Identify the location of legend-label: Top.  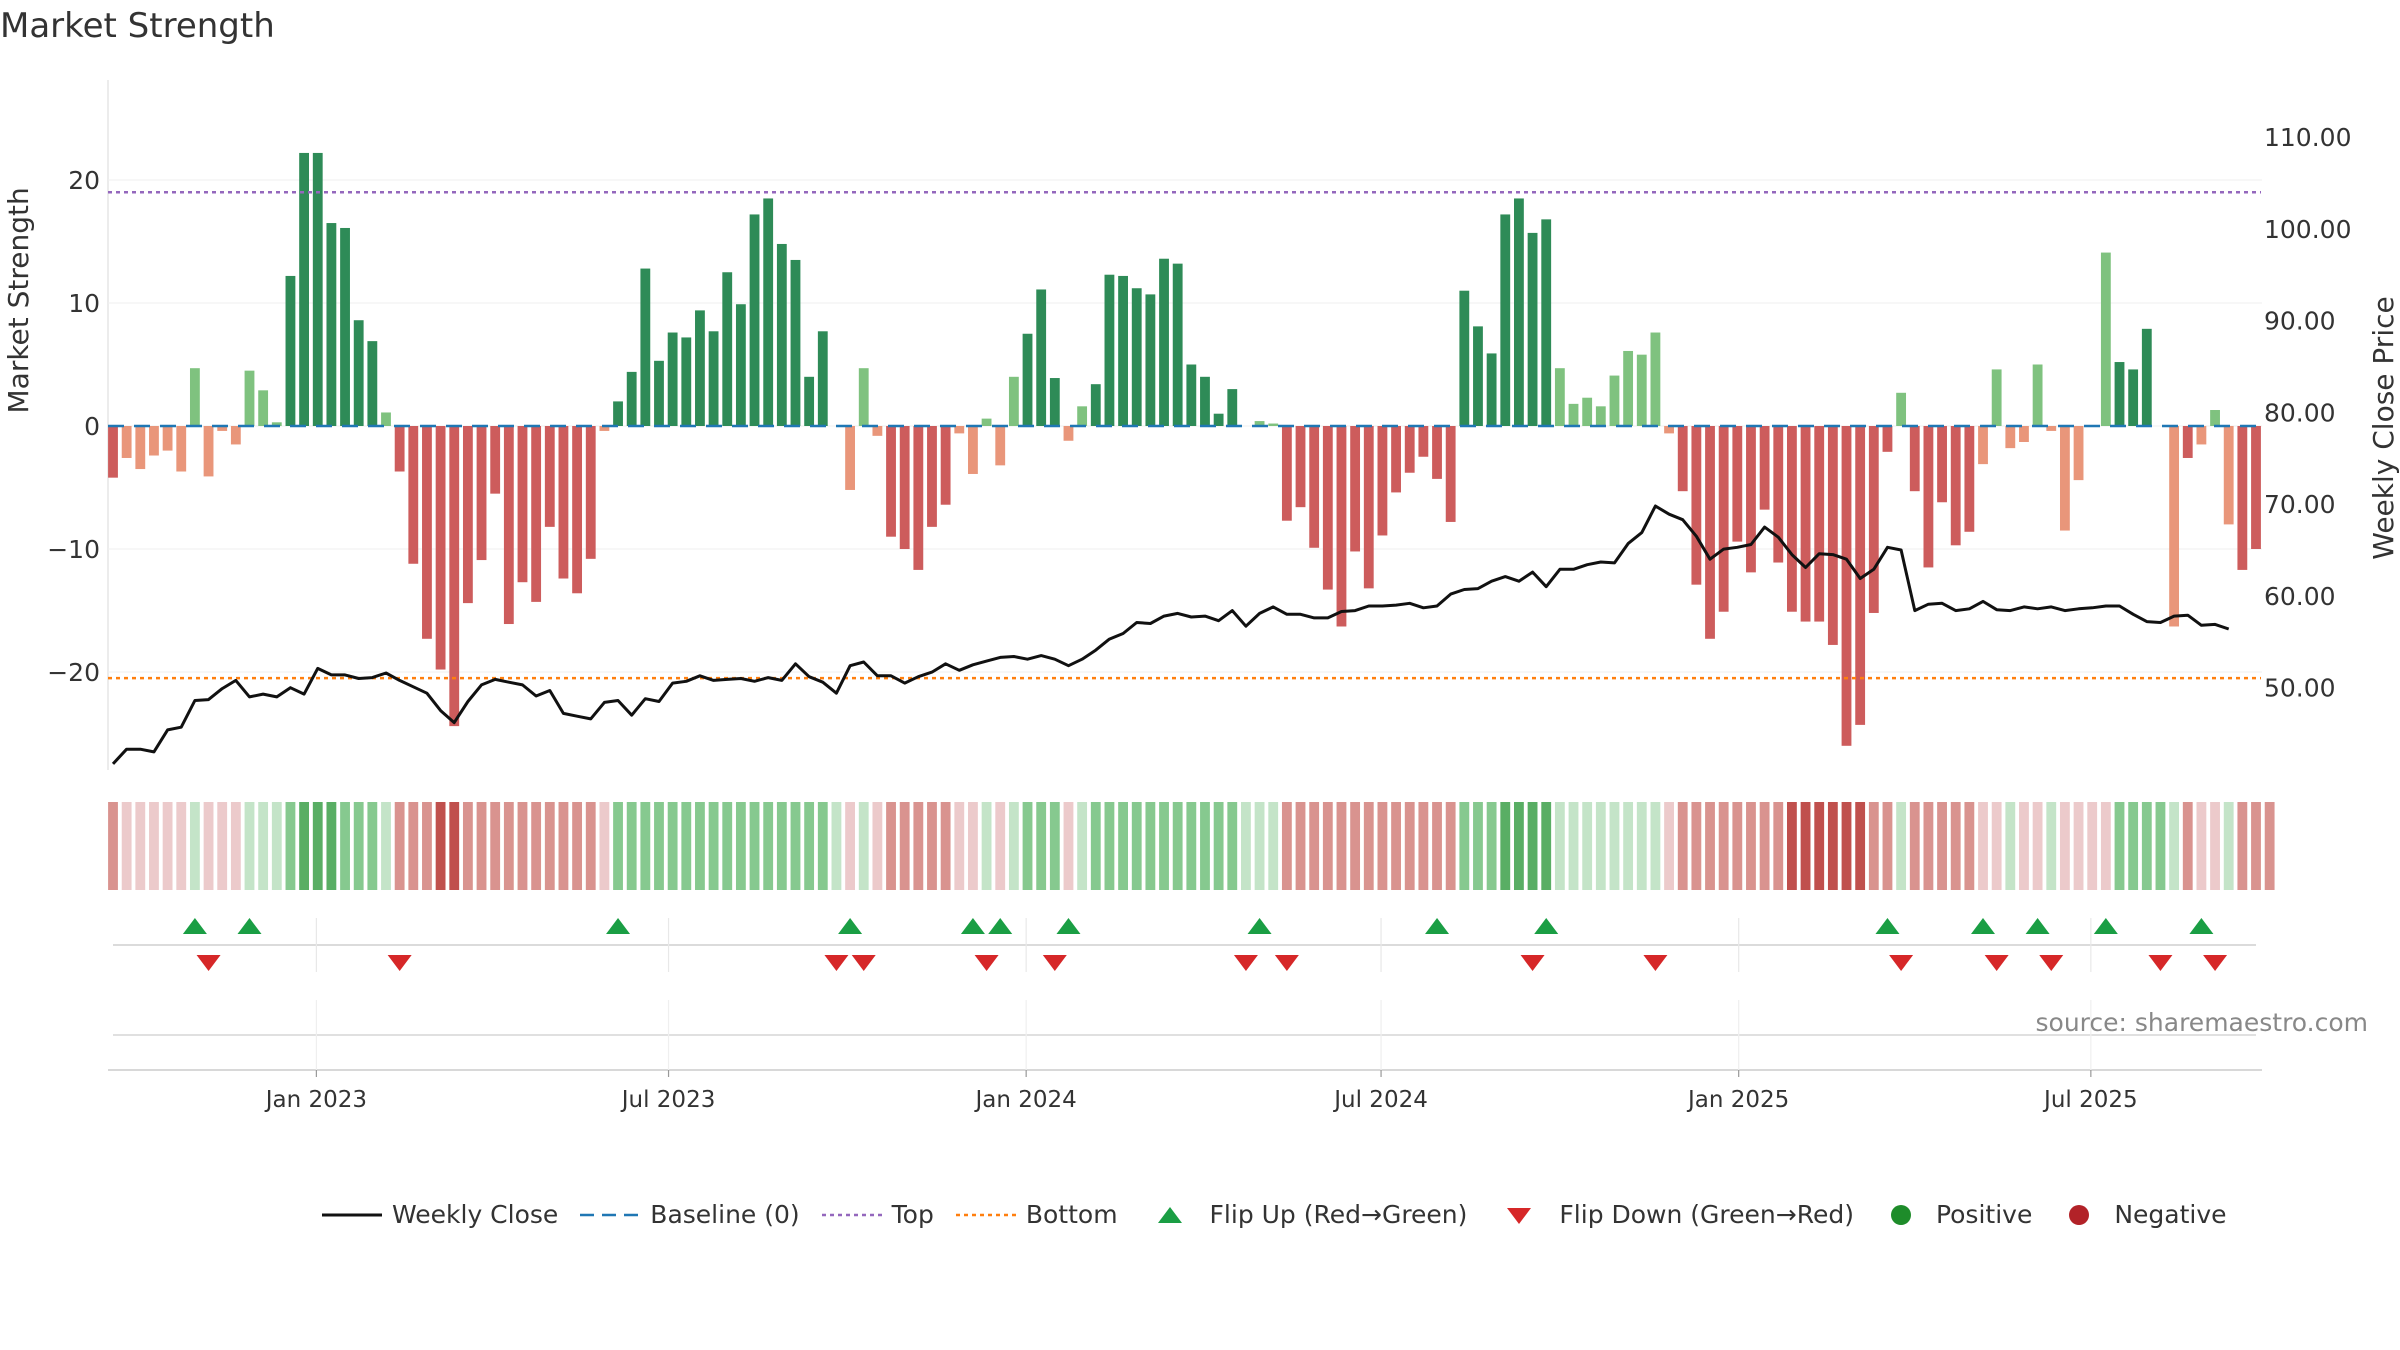
(912, 1214).